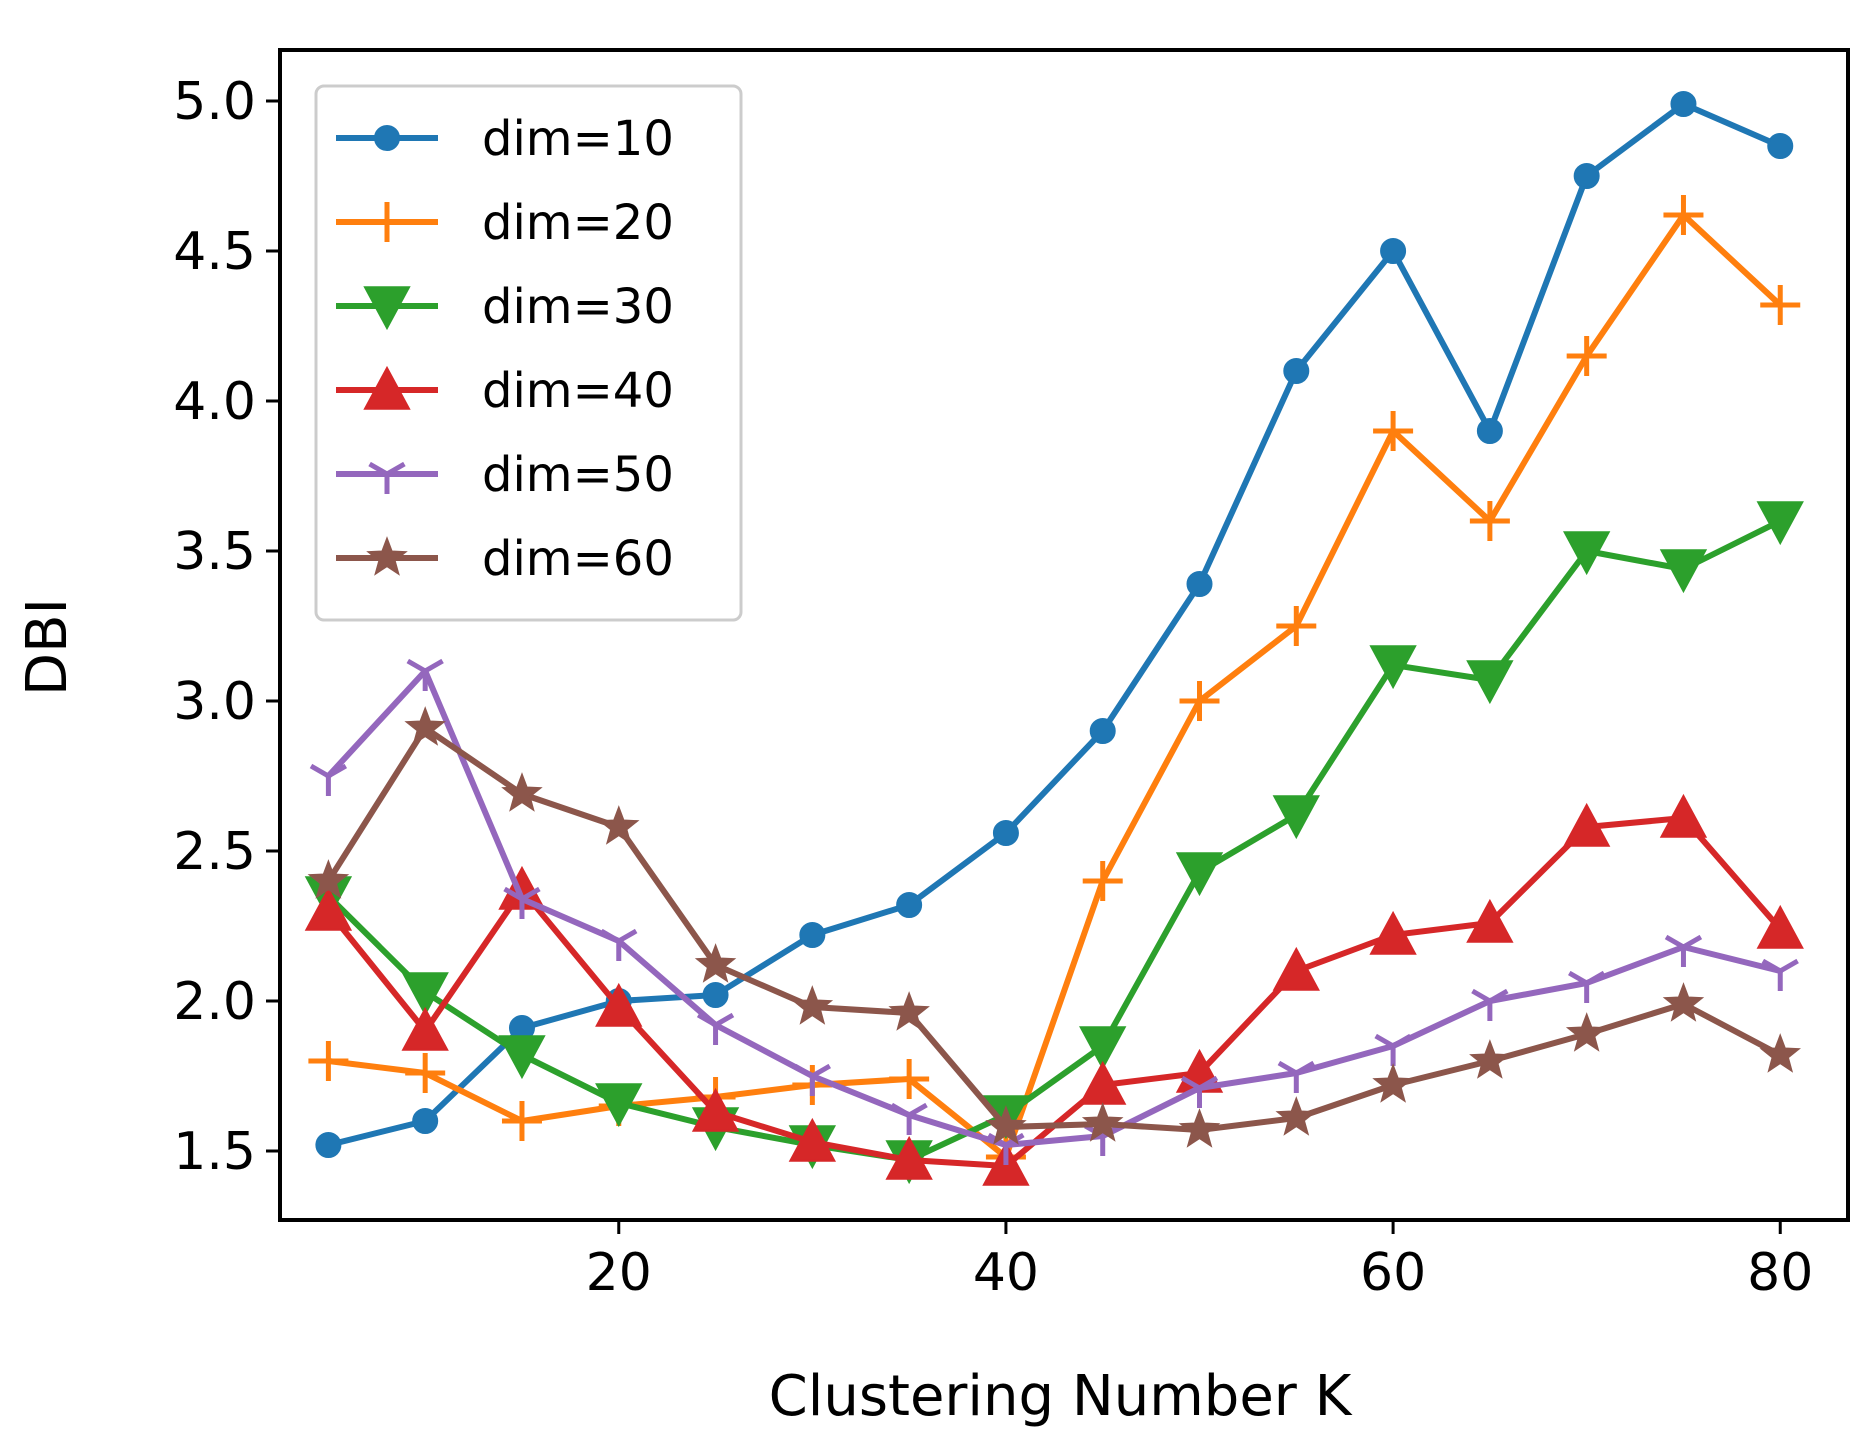  I want to click on legend-entry: dim=40, so click(505, 391).